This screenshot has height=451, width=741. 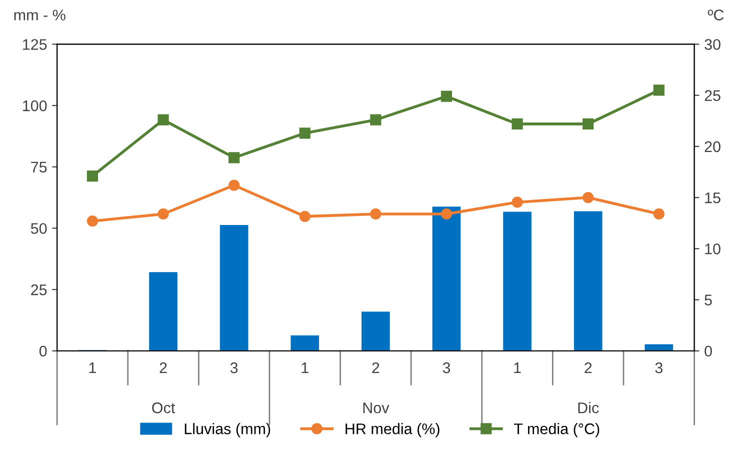 I want to click on text: Oct, so click(x=164, y=408).